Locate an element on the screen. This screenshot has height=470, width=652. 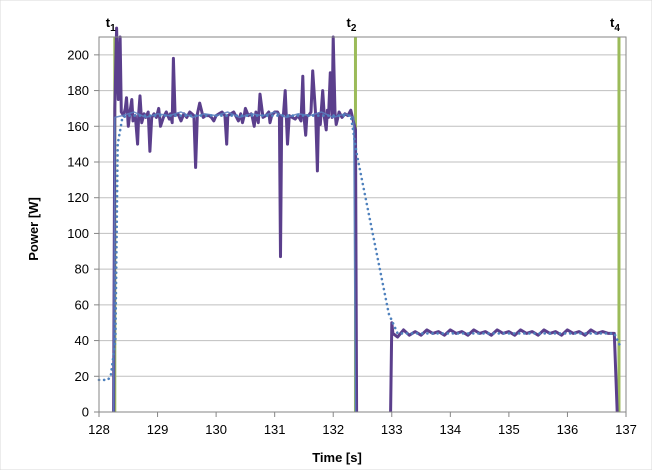
y-tick-label: 120 is located at coordinates (78, 197).